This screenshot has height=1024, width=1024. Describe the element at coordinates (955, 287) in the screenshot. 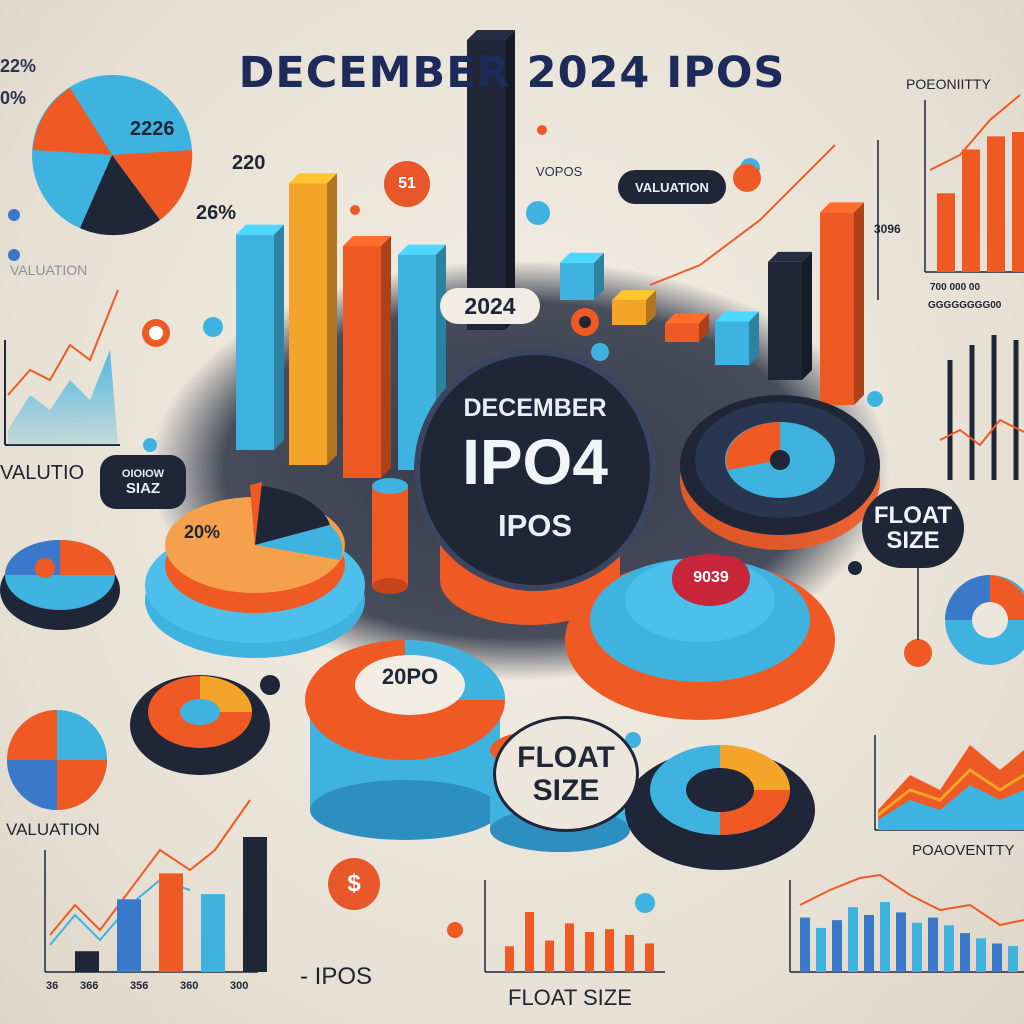

I see `right-axis-ticks: 700 000 00` at that location.